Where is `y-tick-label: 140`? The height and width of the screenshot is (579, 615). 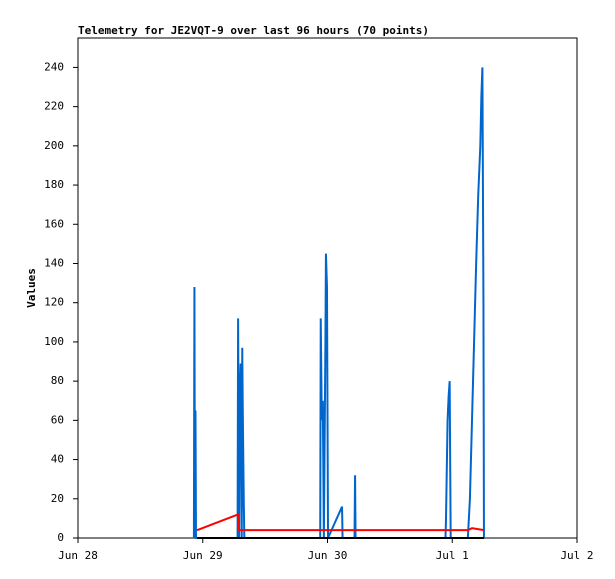
y-tick-label: 140 is located at coordinates (54, 262).